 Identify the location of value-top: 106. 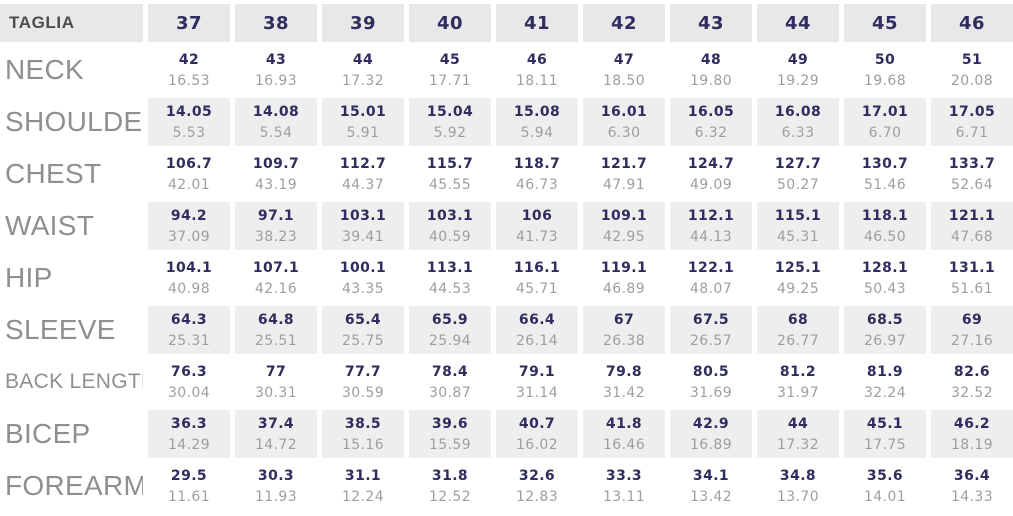
(537, 215).